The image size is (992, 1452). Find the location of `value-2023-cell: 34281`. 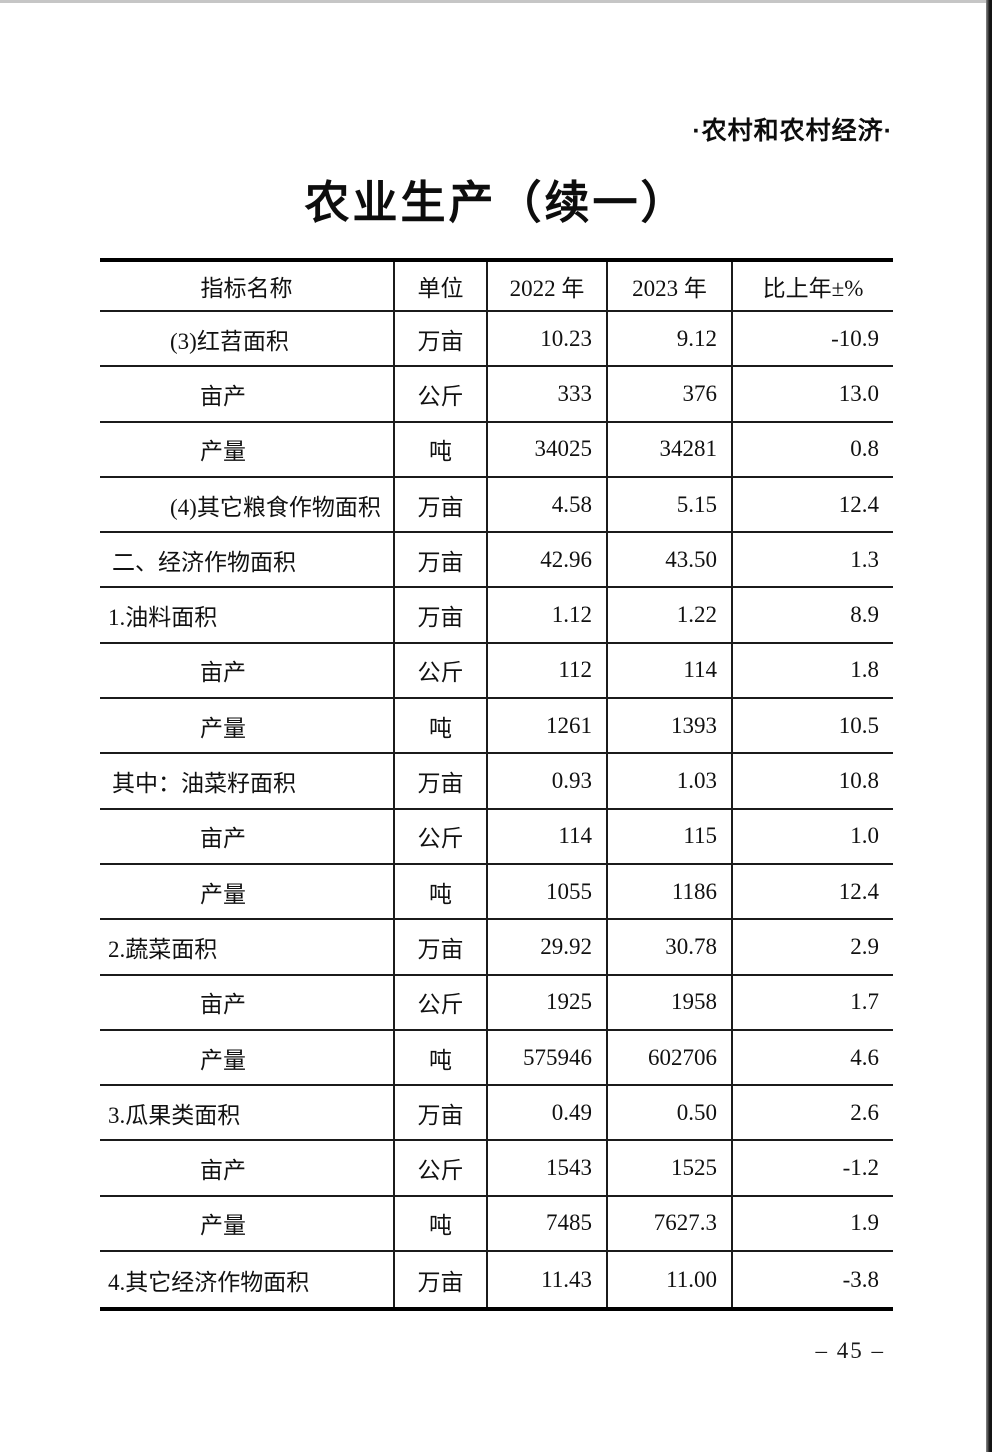

value-2023-cell: 34281 is located at coordinates (670, 449).